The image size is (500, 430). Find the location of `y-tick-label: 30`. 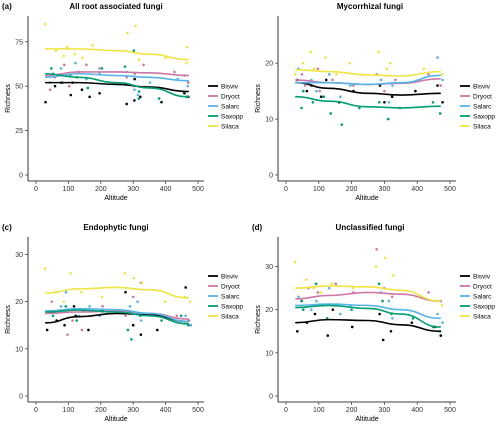

y-tick-label: 30 is located at coordinates (269, 267).